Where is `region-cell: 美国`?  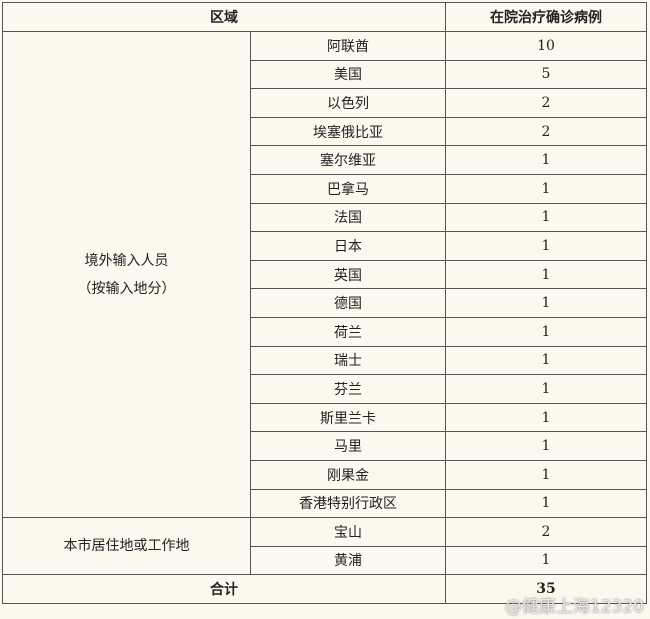 region-cell: 美国 is located at coordinates (348, 74).